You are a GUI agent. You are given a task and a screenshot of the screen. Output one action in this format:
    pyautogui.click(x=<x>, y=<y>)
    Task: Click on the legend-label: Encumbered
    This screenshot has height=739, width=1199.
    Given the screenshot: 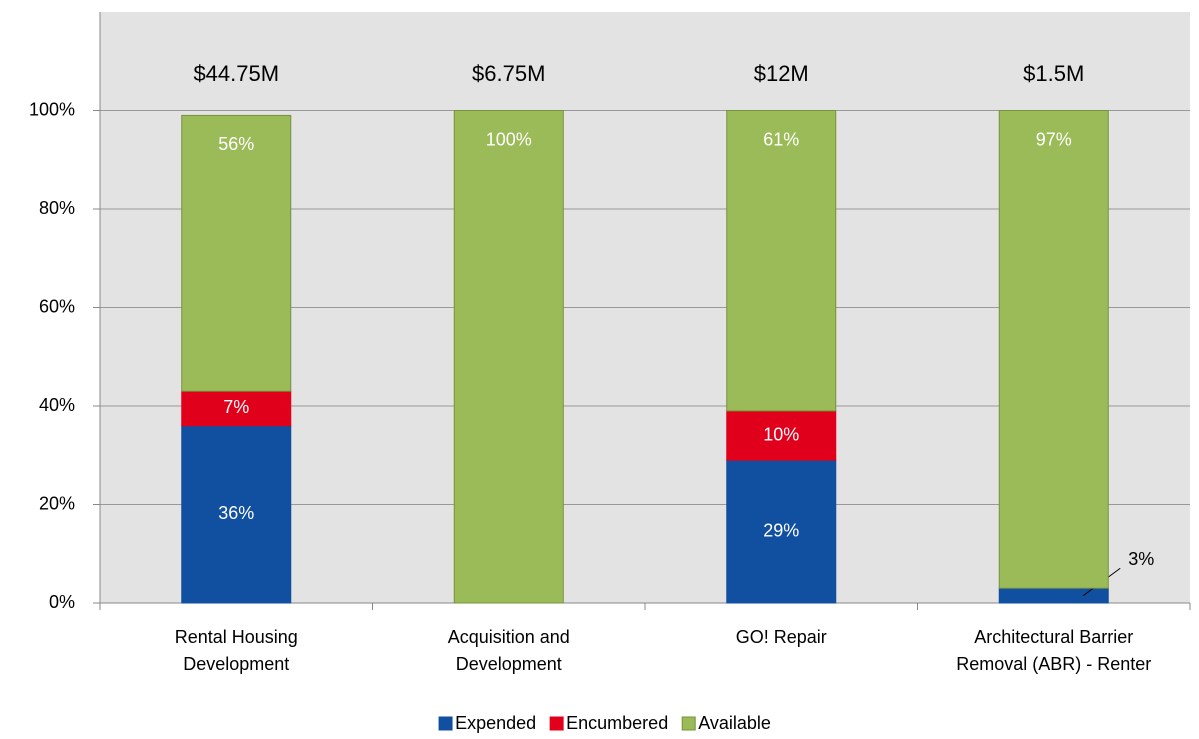 What is the action you would take?
    pyautogui.click(x=617, y=723)
    